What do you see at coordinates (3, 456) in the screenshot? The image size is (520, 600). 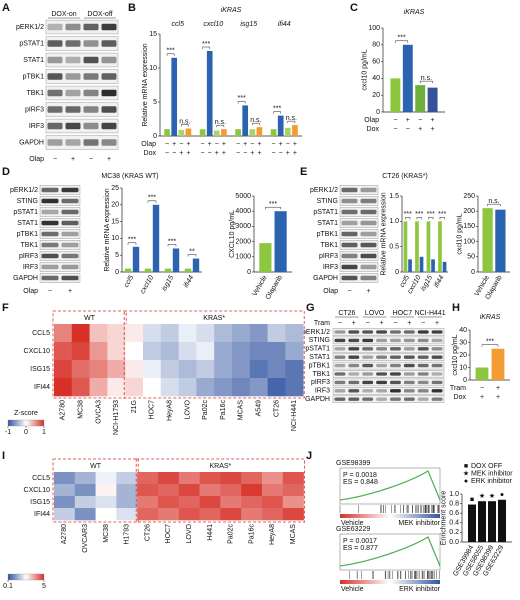 I see `panel-label: I` at bounding box center [3, 456].